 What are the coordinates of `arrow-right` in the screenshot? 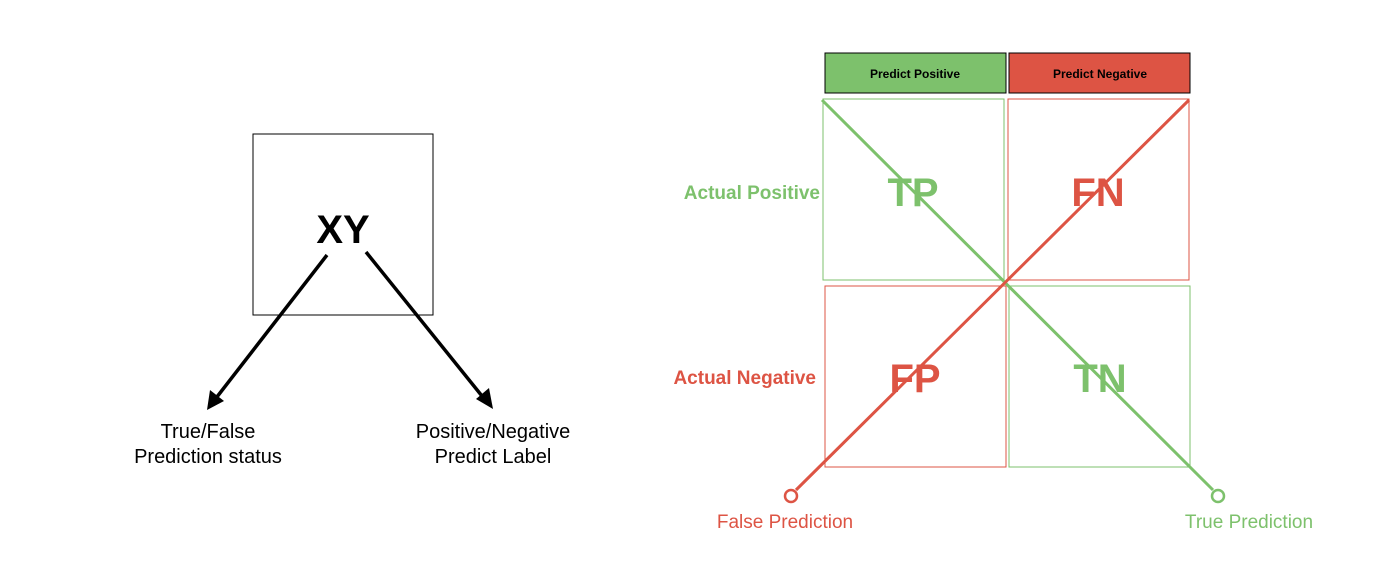 It's located at (426, 326).